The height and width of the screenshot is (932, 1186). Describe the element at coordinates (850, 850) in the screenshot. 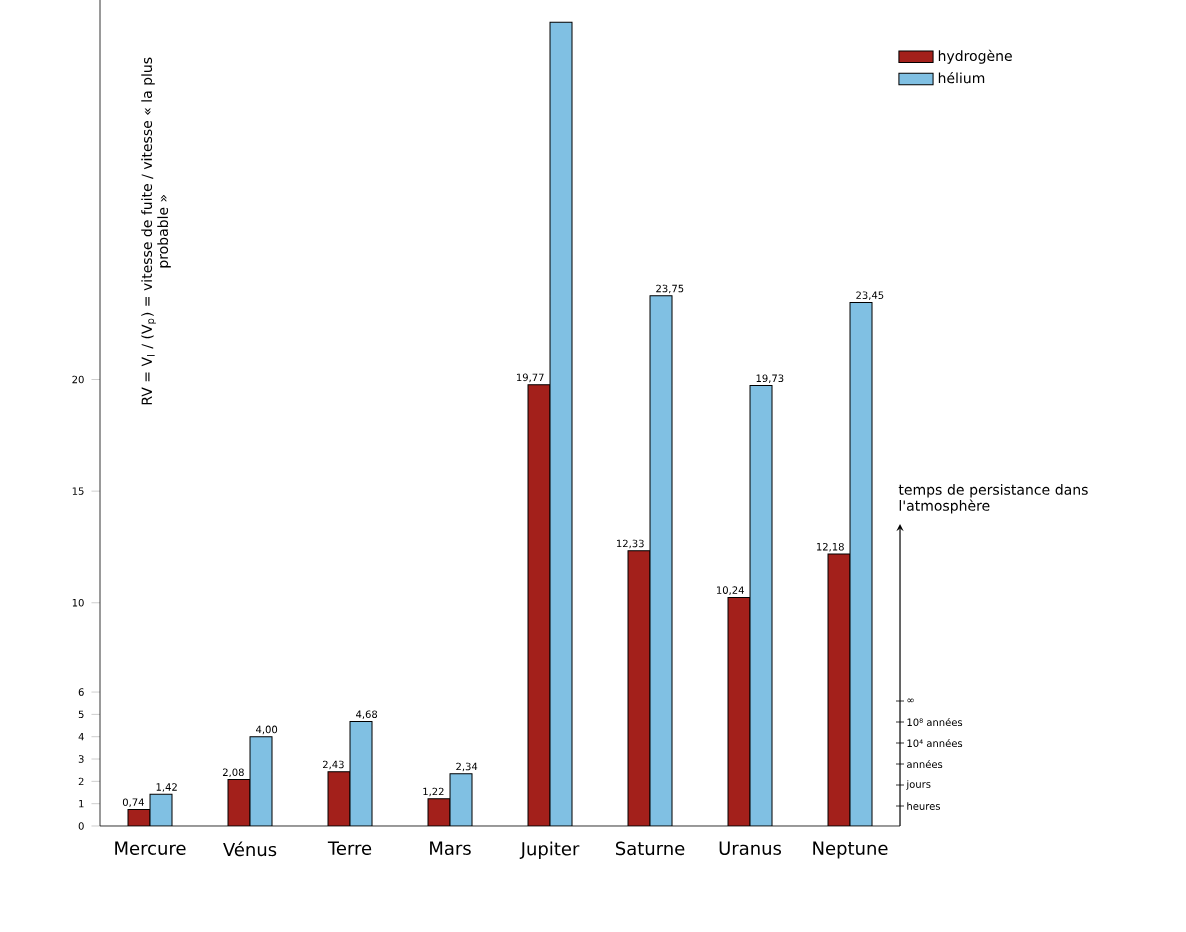

I see `x-tick-label: Neptune` at that location.